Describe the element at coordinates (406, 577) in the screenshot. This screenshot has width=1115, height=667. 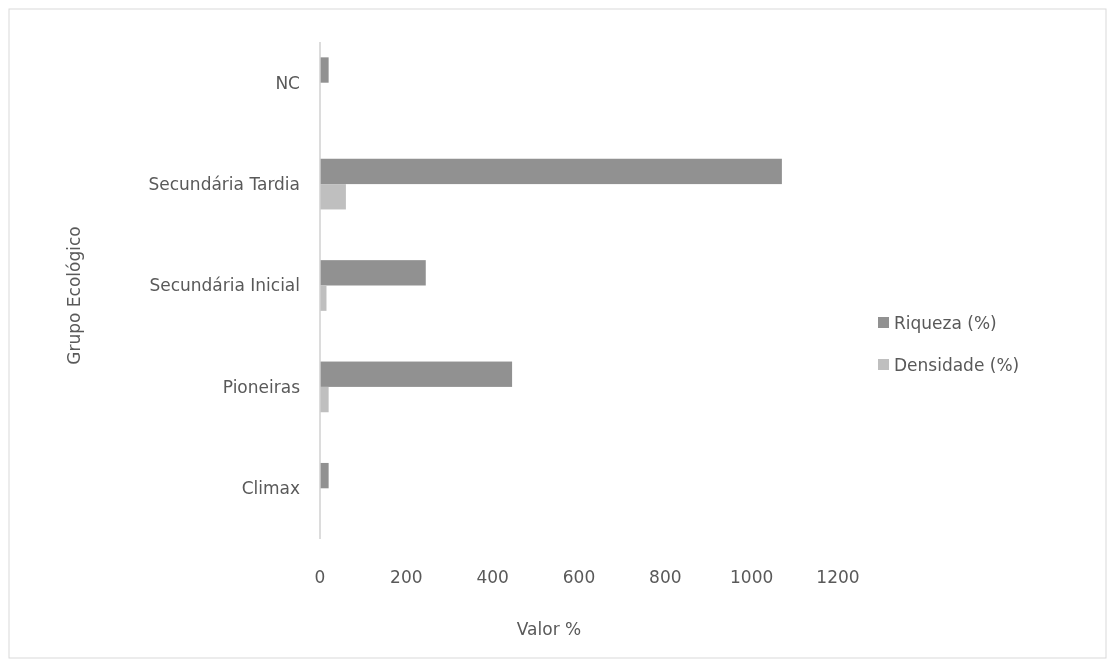
I see `x-tick-label: 200` at that location.